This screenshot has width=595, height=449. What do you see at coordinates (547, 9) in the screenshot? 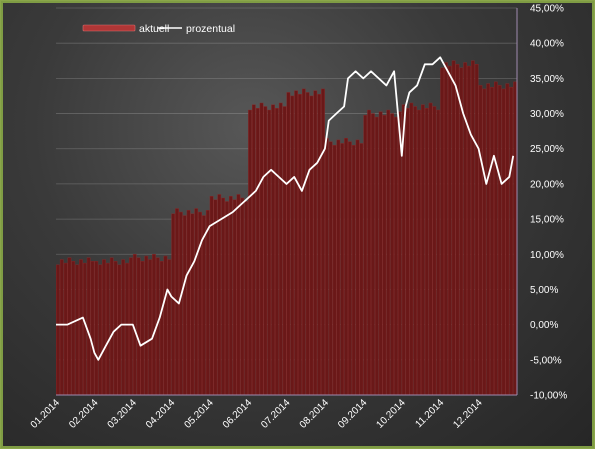
I see `y-tick-label: 45,00%` at bounding box center [547, 9].